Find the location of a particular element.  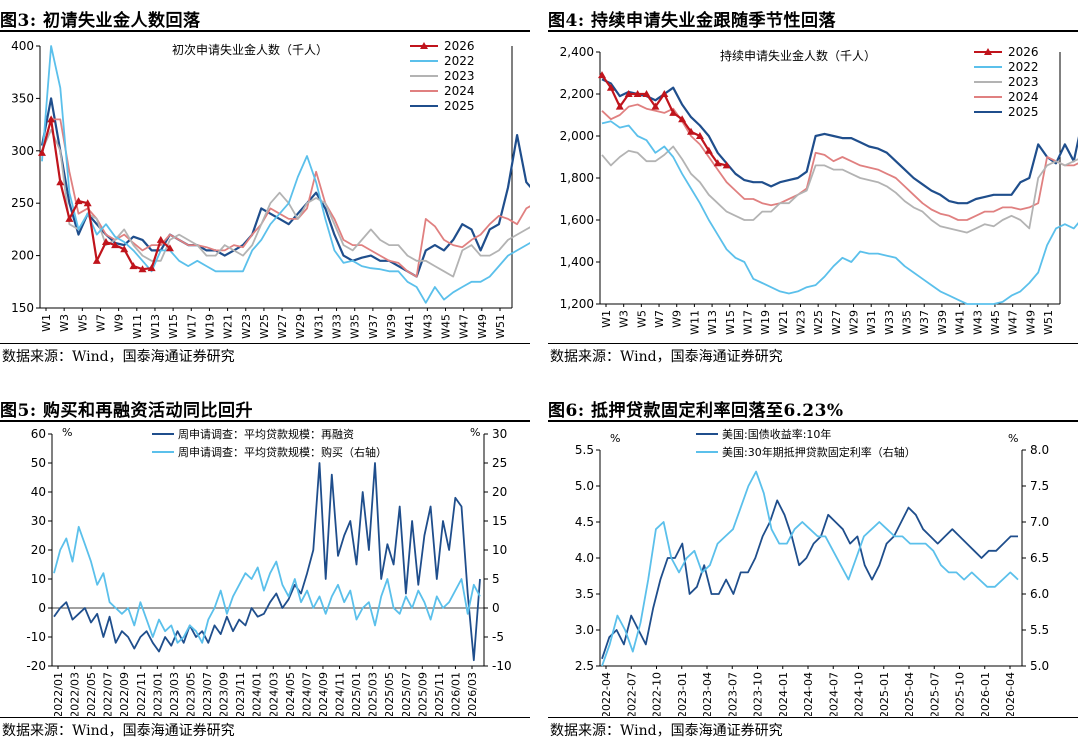

x-tick-label: W15 is located at coordinates (730, 322).